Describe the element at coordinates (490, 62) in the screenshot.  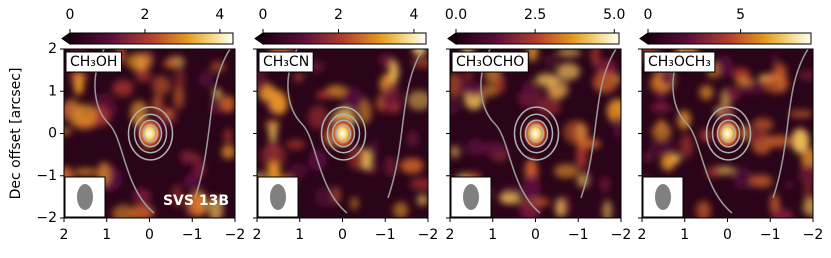
I see `molecule-label: CH₃OCHO` at that location.